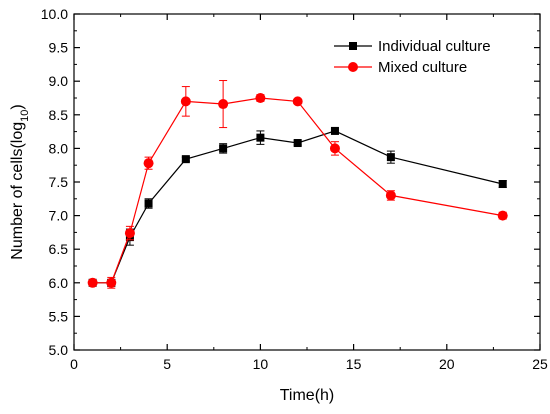 The width and height of the screenshot is (550, 414). I want to click on y-tick-label: 9.0, so click(59, 81).